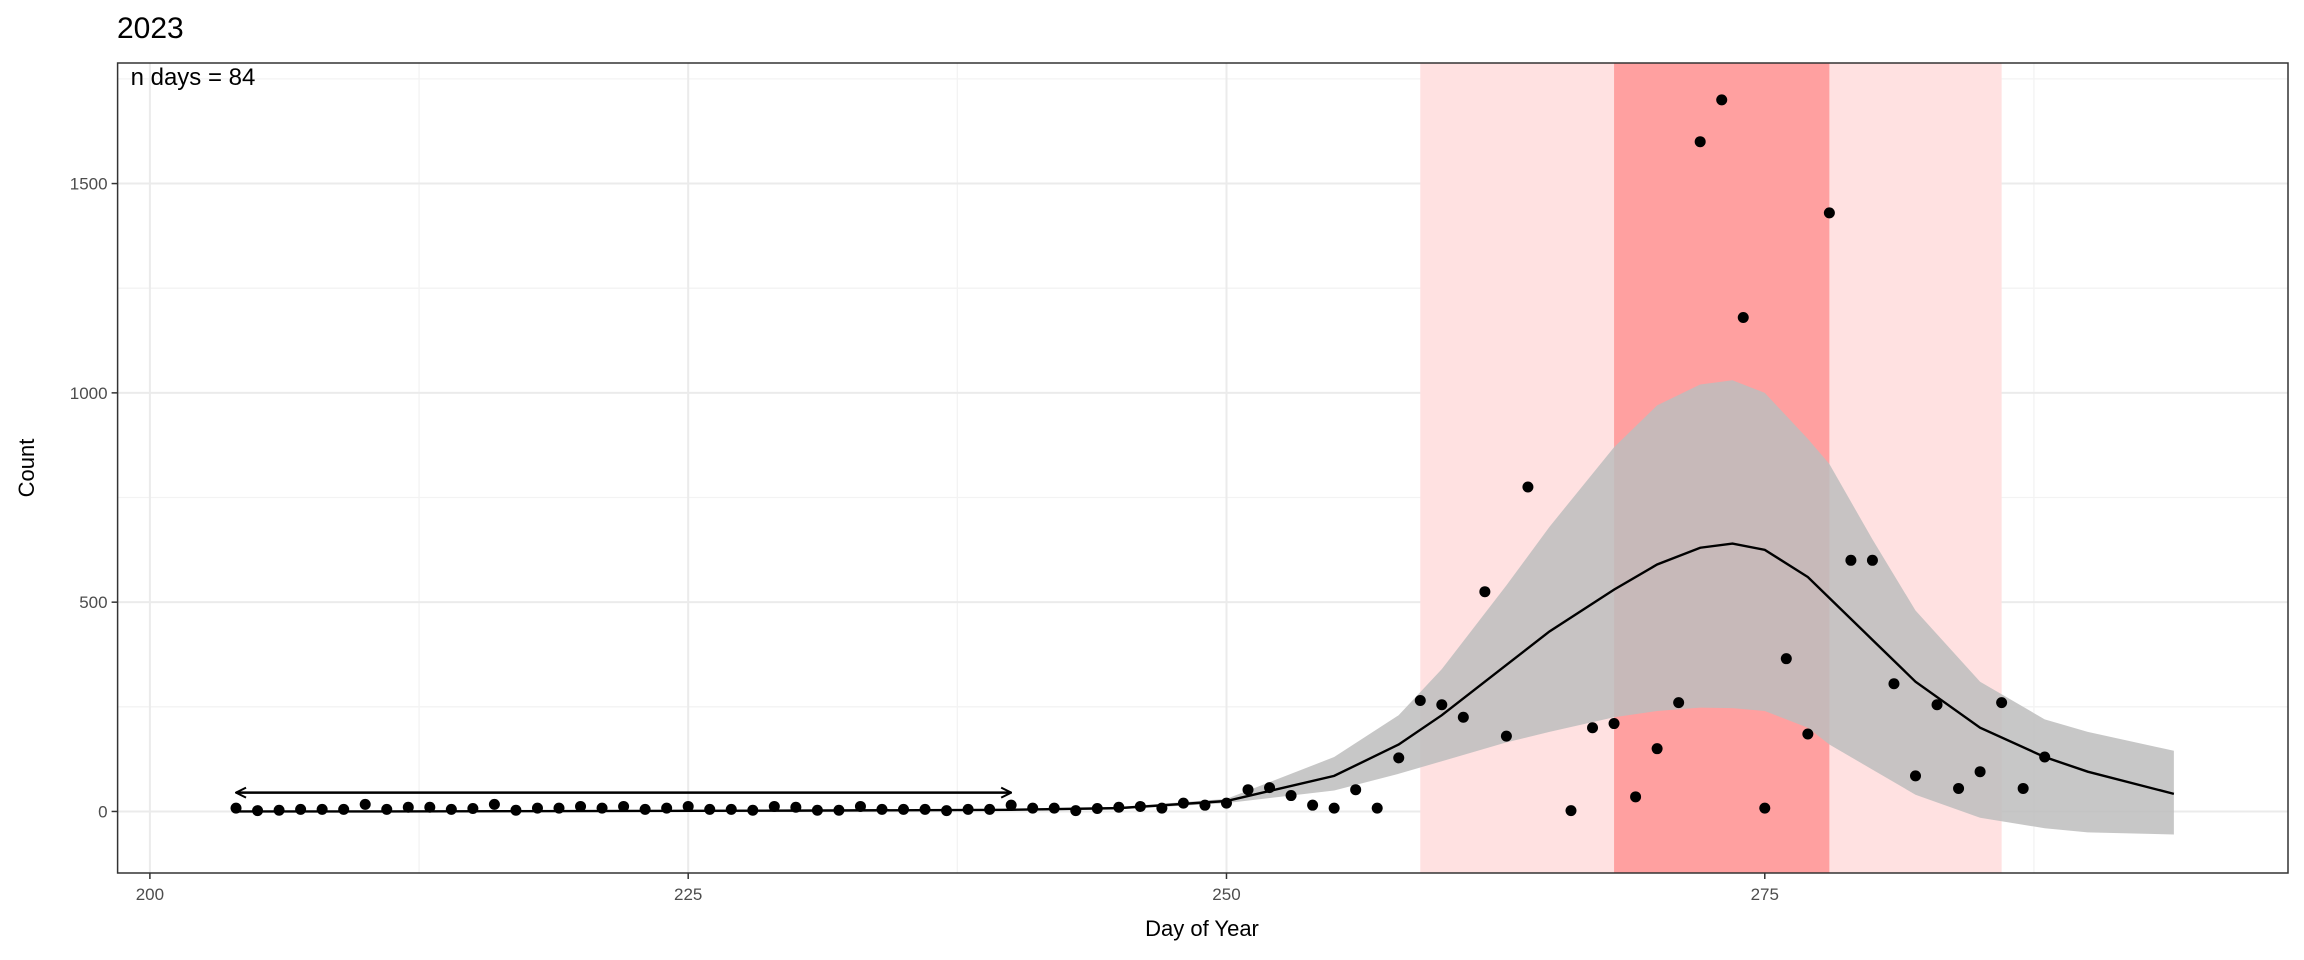 This screenshot has width=2304, height=960. What do you see at coordinates (193, 77) in the screenshot?
I see `annotation: n days = 84` at bounding box center [193, 77].